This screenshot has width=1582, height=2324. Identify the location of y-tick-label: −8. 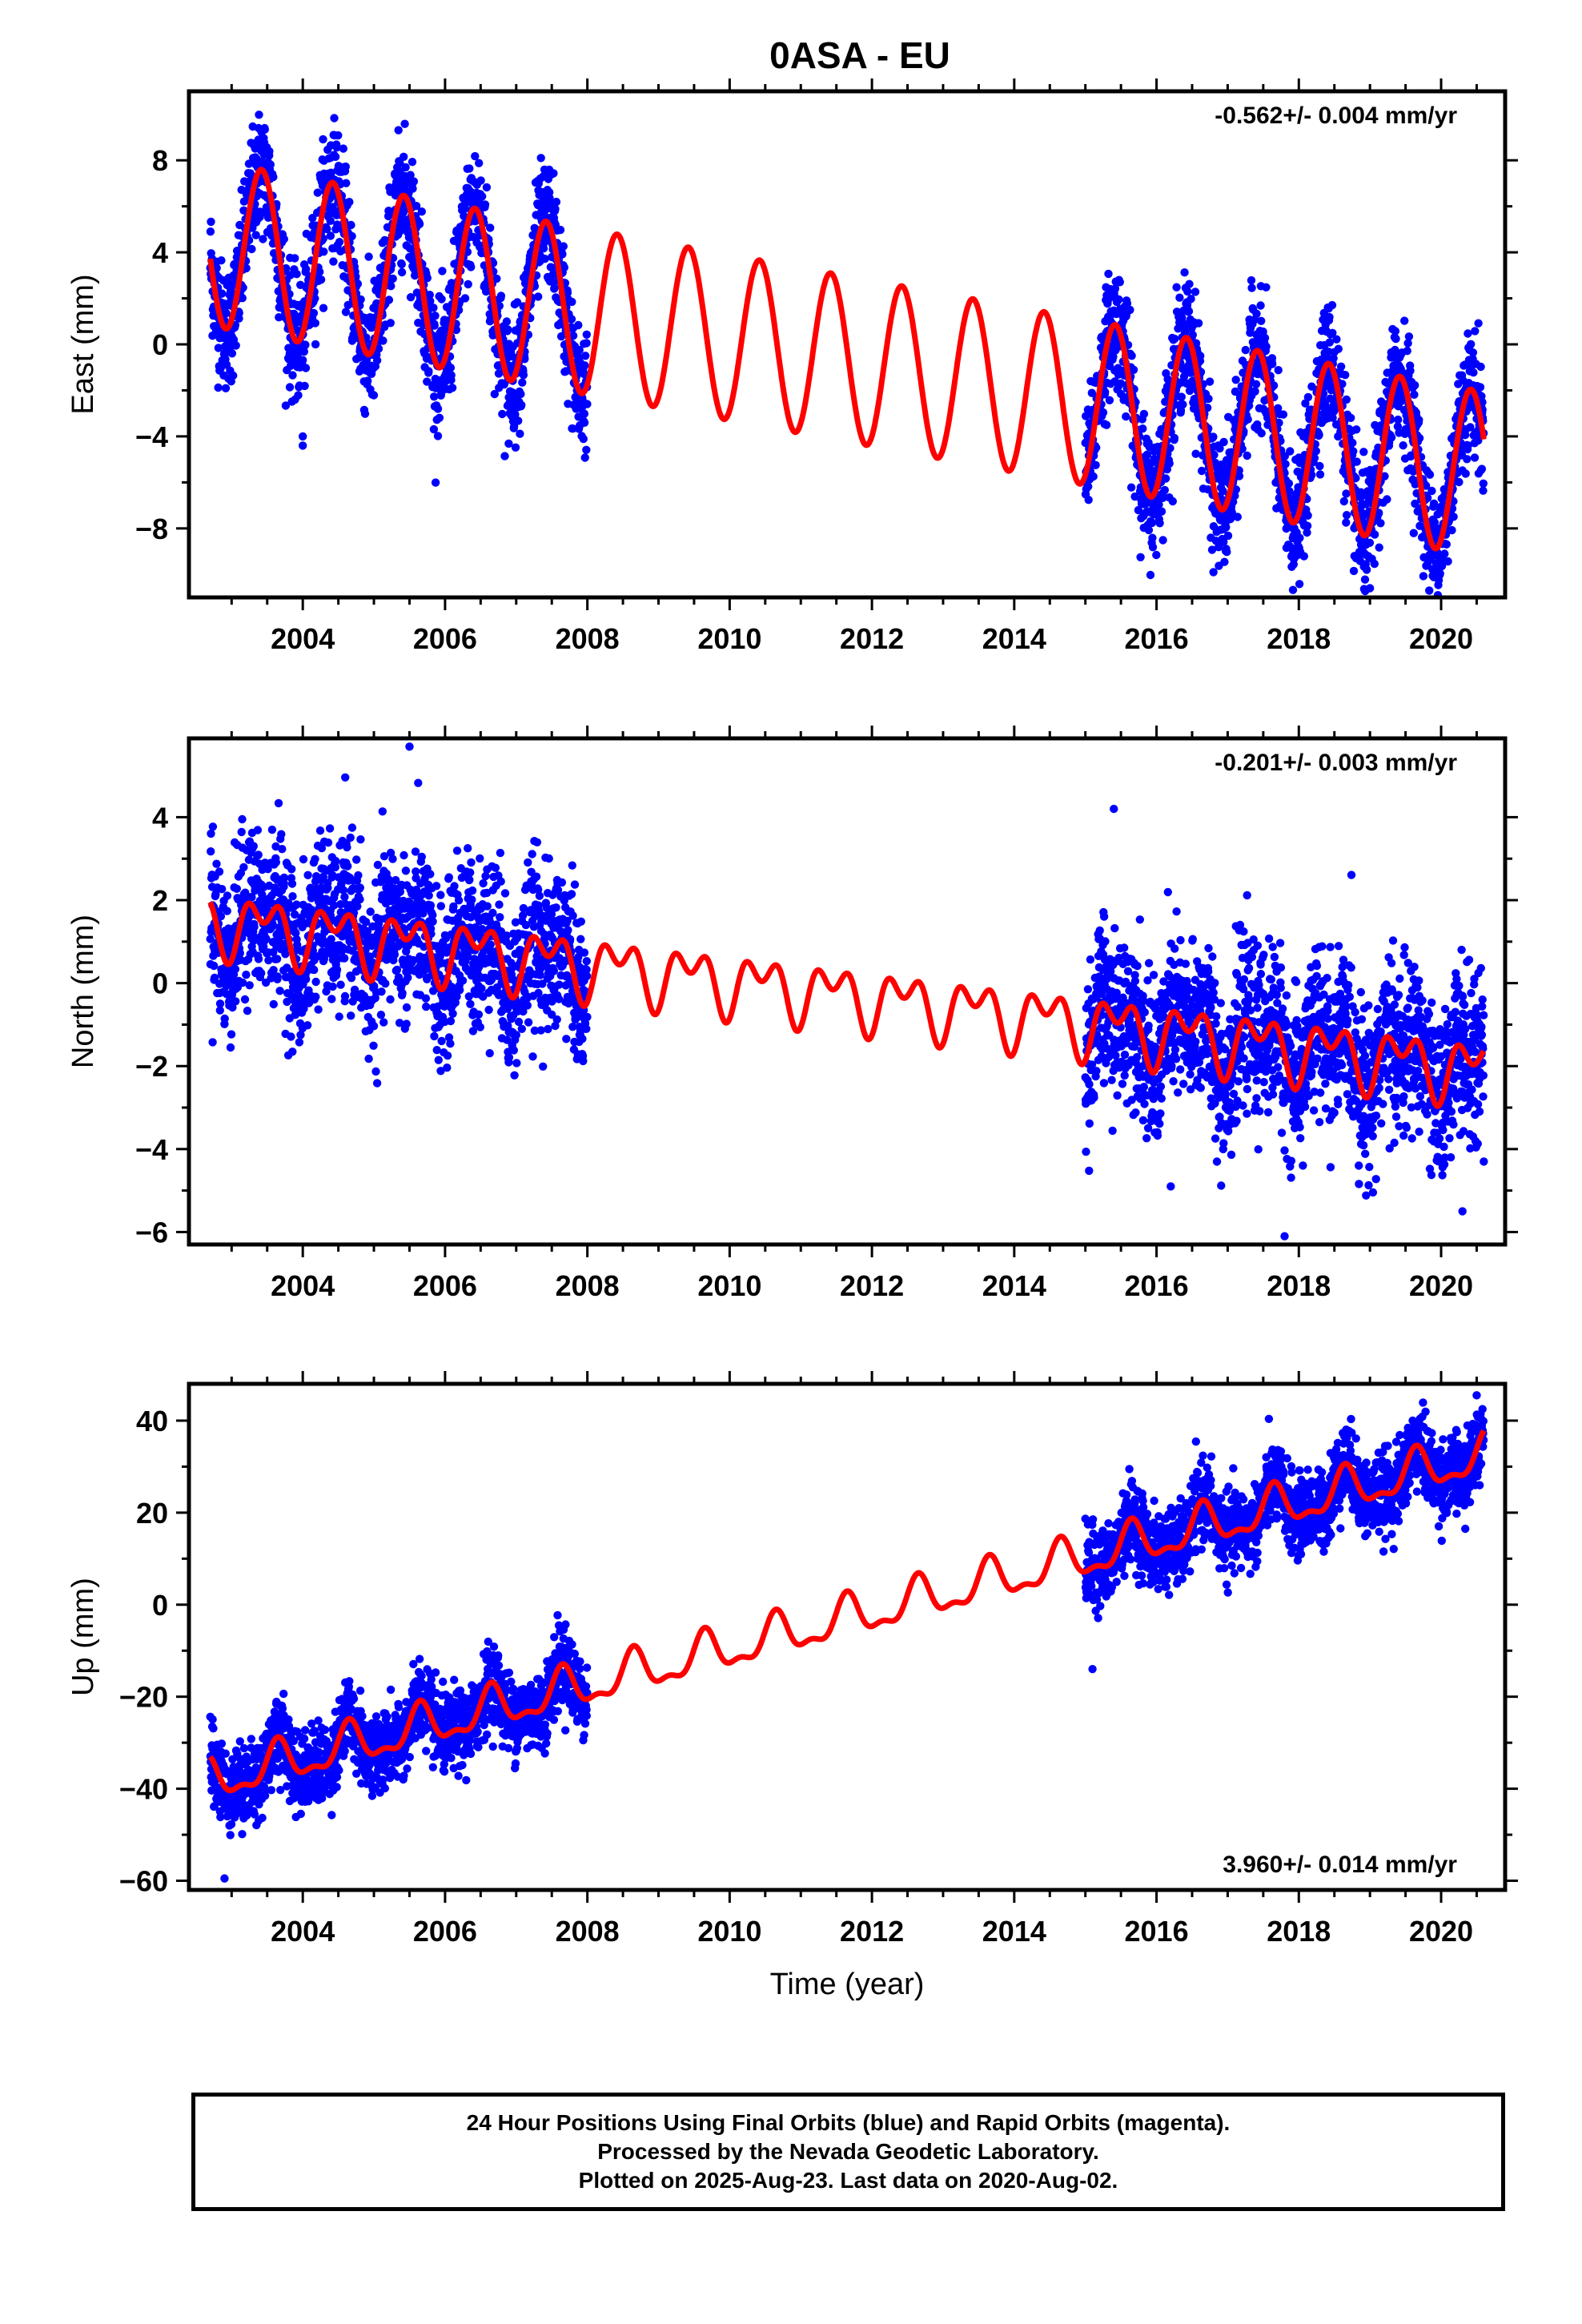
(151, 529).